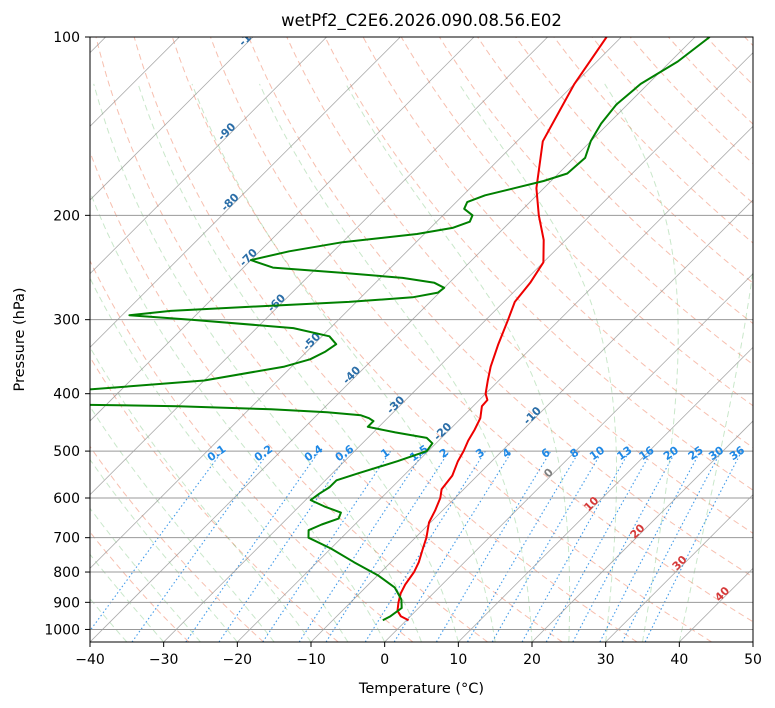 The width and height of the screenshot is (775, 708). Describe the element at coordinates (384, 660) in the screenshot. I see `x-tick-label: 0` at that location.